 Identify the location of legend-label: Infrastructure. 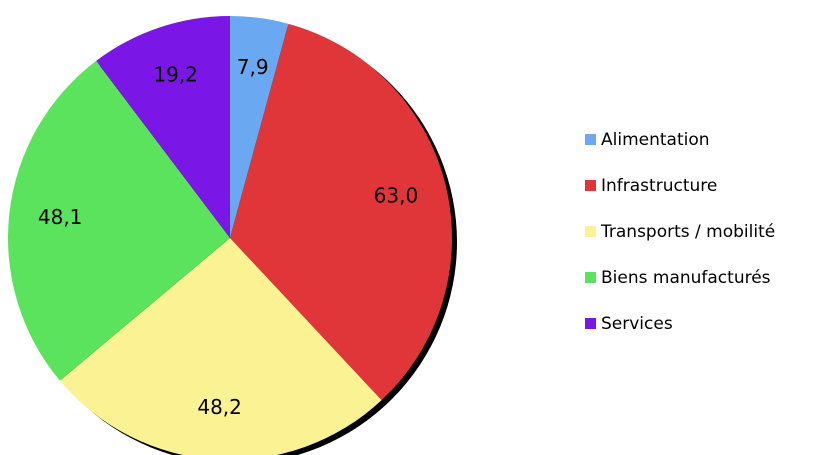
(659, 186).